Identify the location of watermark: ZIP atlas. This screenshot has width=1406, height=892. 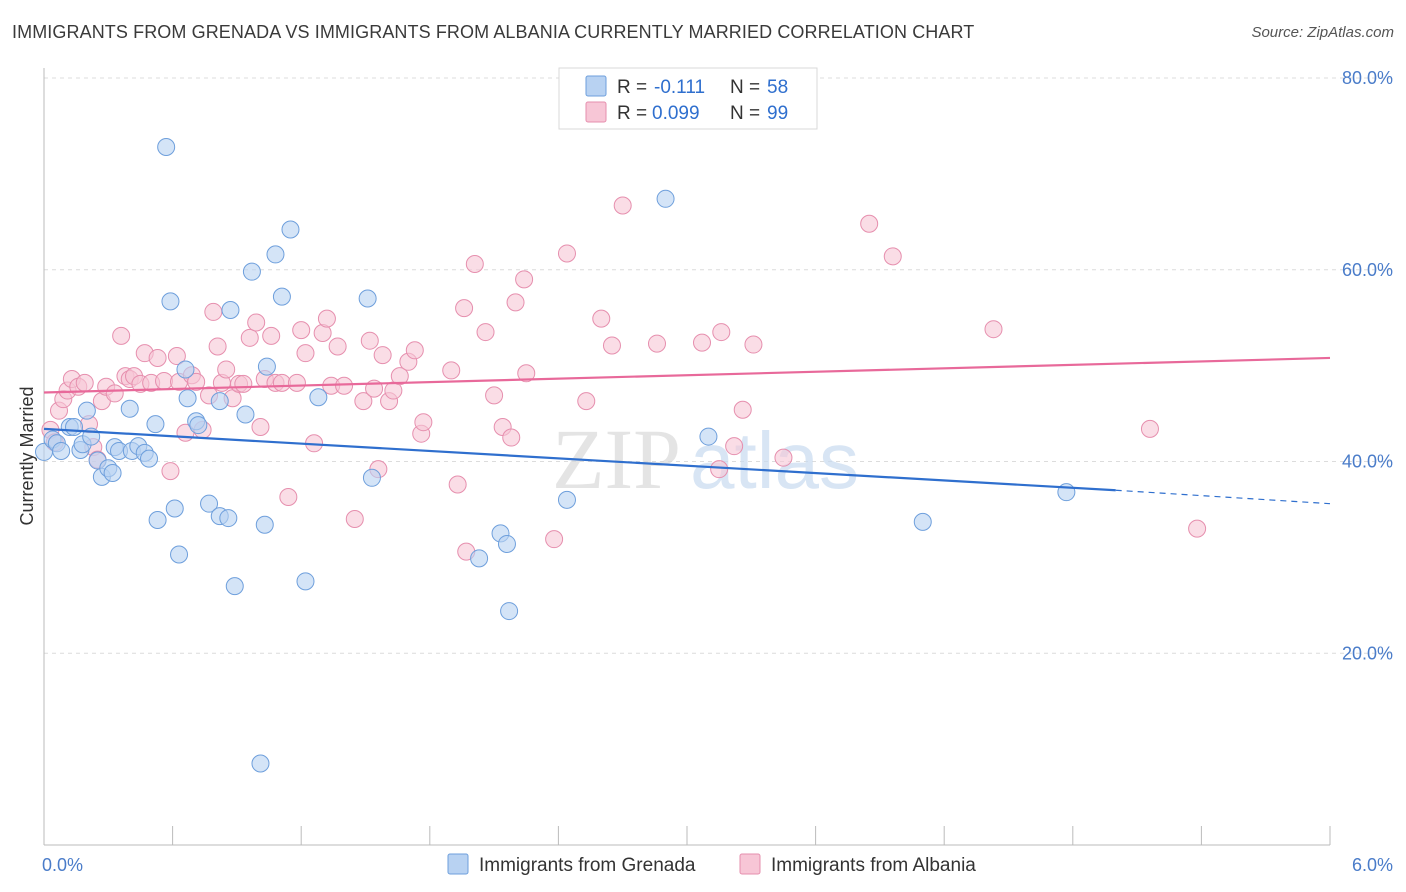
(705, 459).